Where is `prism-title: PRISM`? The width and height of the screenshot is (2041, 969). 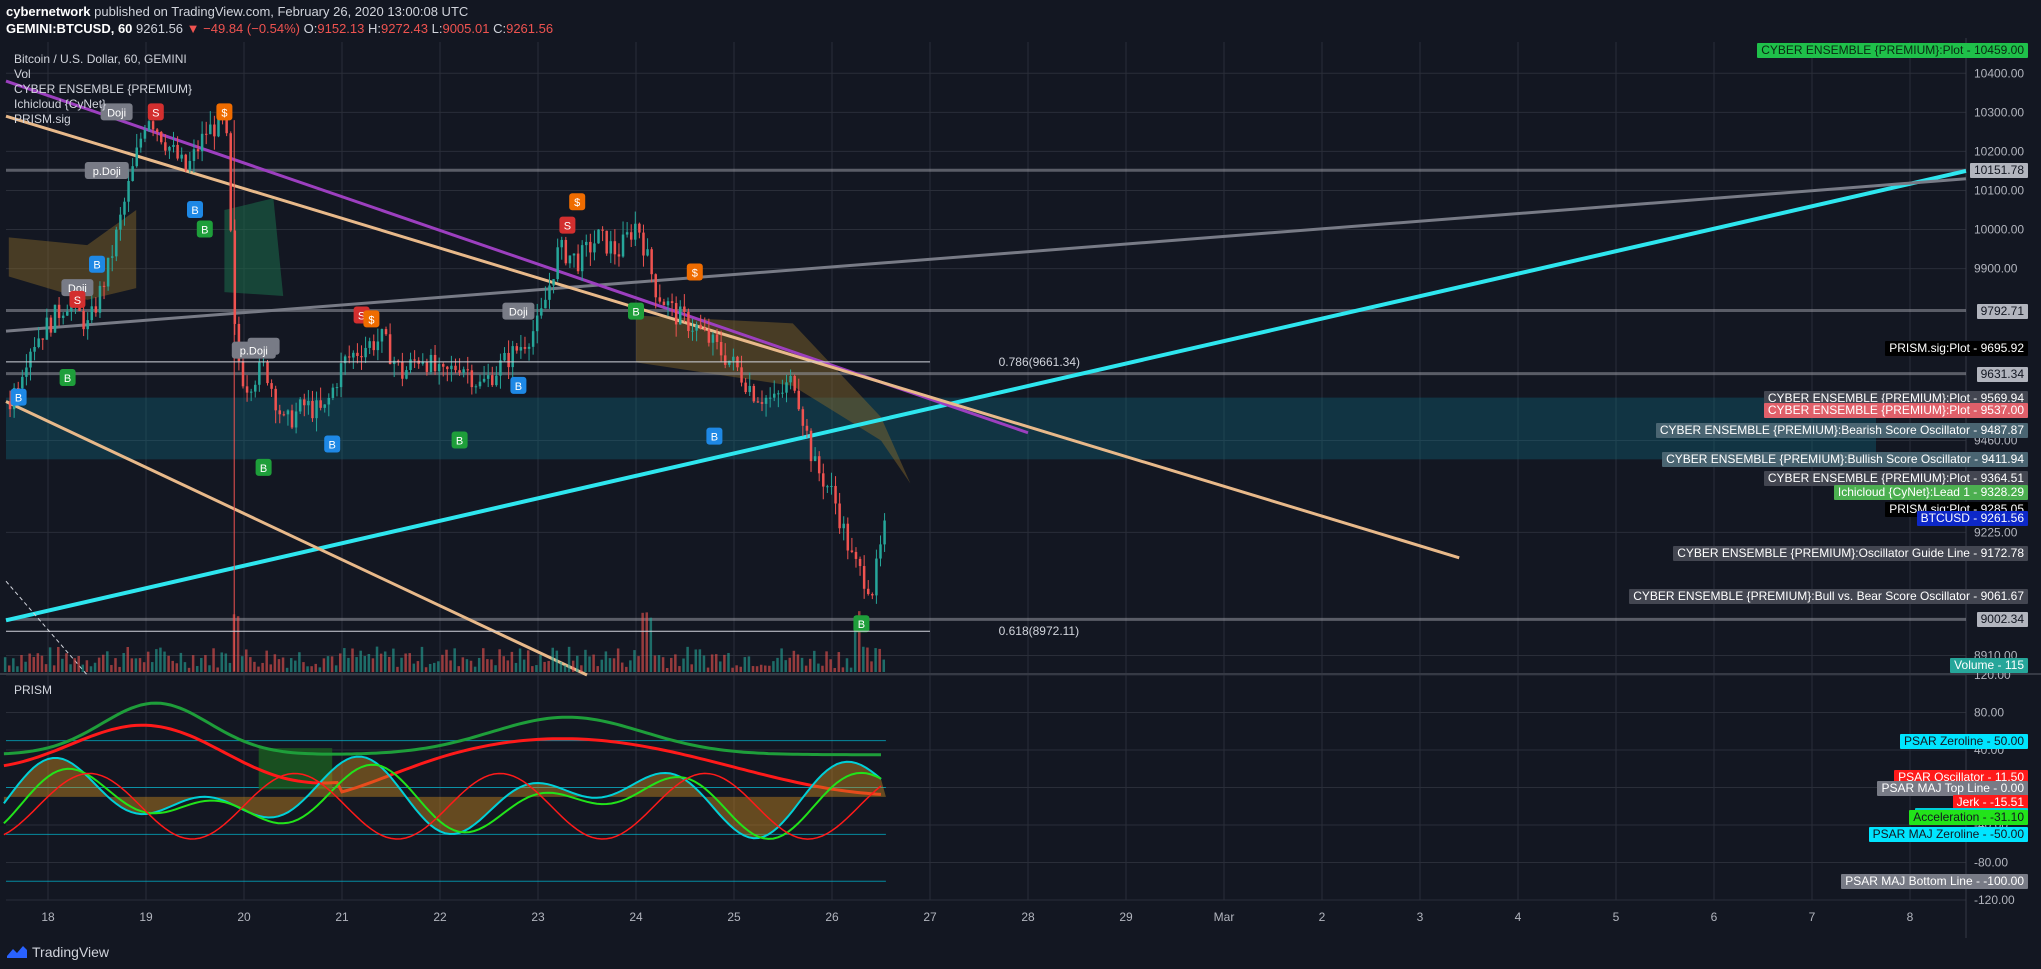 prism-title: PRISM is located at coordinates (33, 690).